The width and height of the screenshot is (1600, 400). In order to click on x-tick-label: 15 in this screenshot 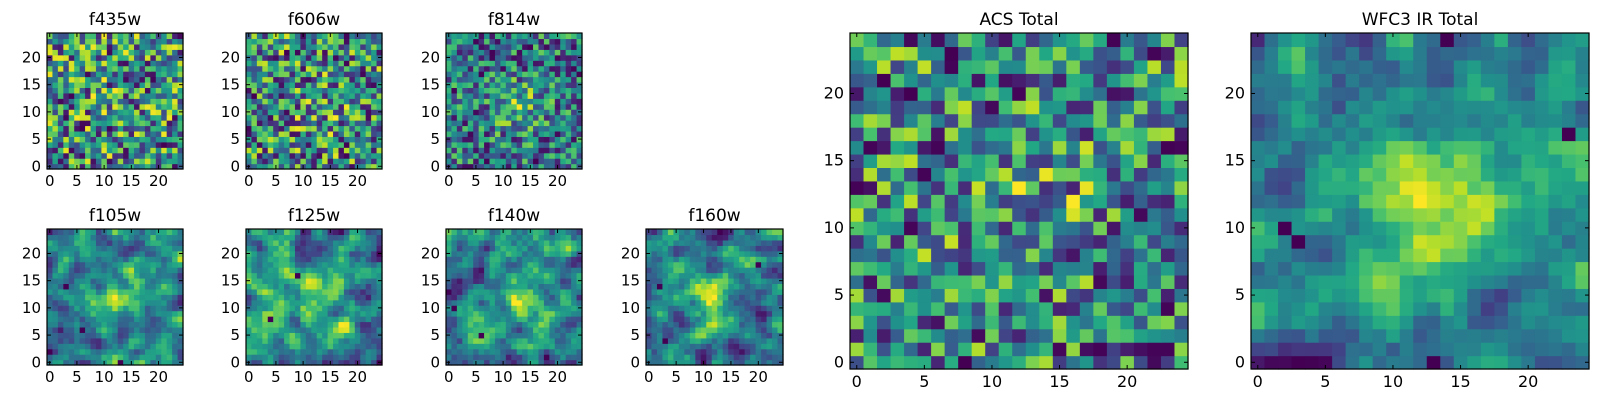, I will do `click(530, 181)`.